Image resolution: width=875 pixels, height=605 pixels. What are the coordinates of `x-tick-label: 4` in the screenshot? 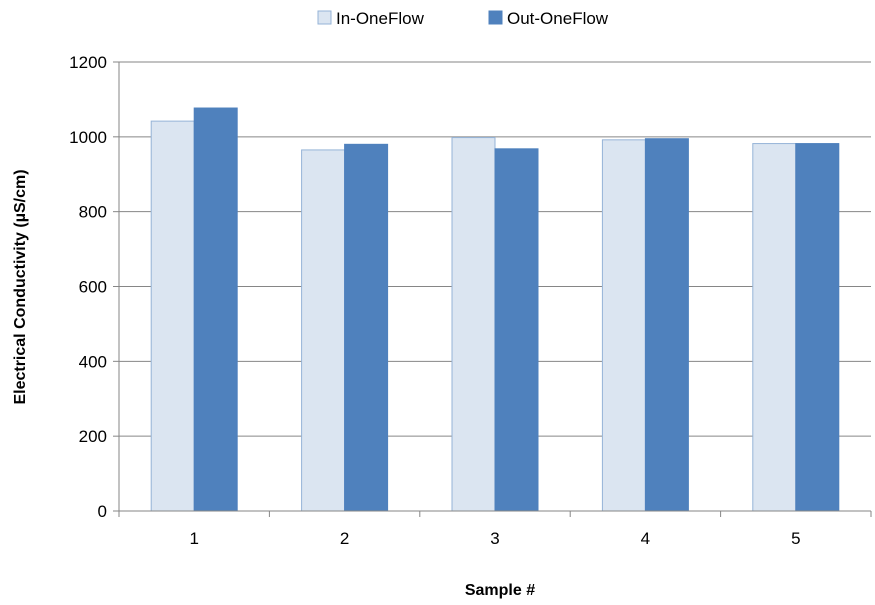 It's located at (645, 538).